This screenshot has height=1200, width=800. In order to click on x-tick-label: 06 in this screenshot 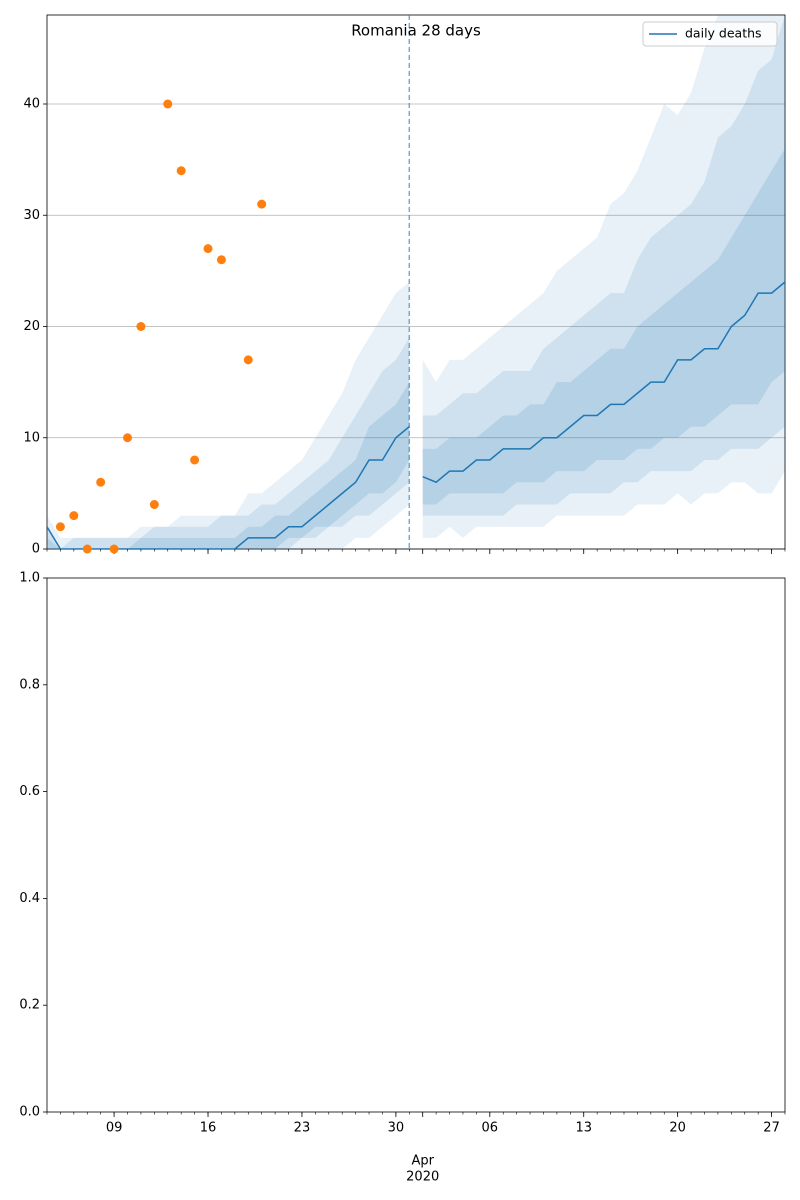, I will do `click(490, 1128)`.